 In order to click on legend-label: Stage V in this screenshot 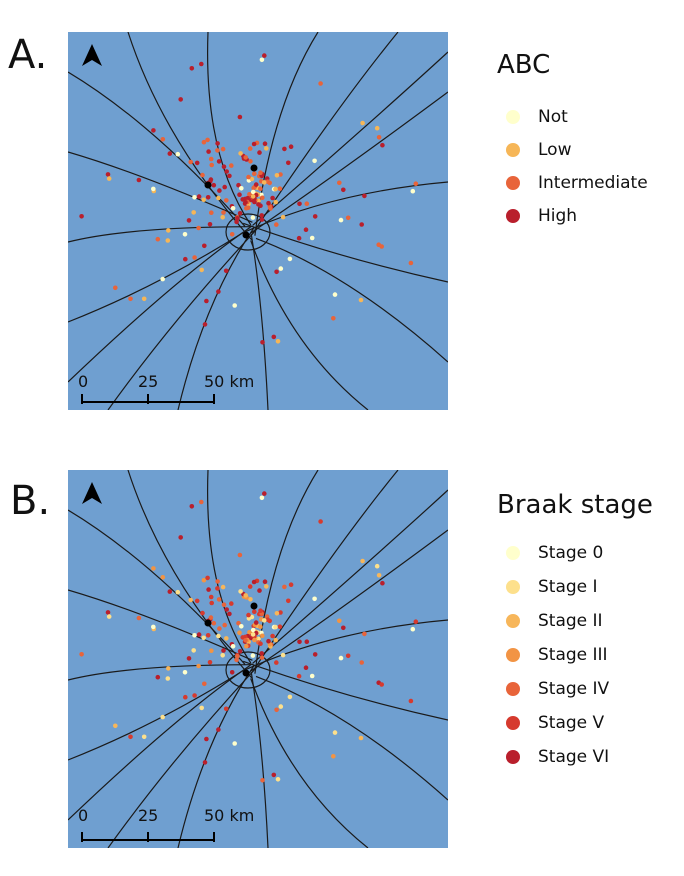, I will do `click(571, 723)`.